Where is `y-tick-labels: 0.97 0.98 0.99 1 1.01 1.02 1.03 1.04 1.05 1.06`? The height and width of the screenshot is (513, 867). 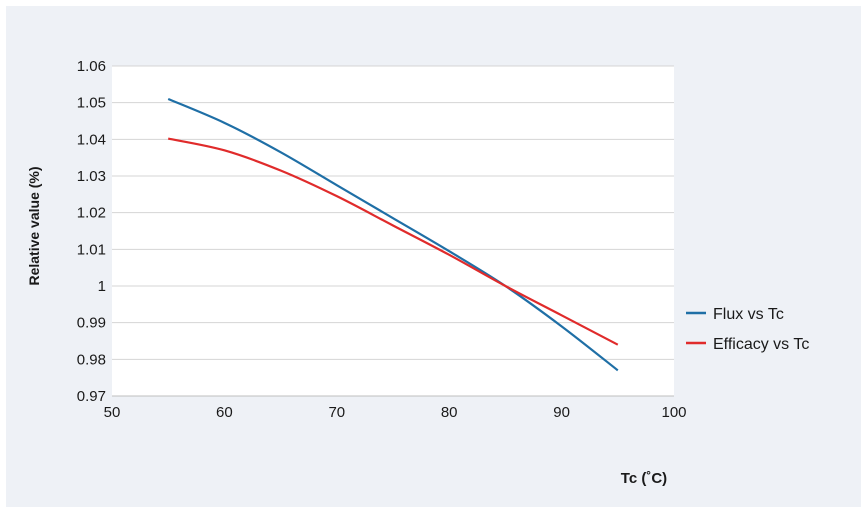 y-tick-labels: 0.97 0.98 0.99 1 1.01 1.02 1.03 1.04 1.05 1.06 is located at coordinates (91, 231).